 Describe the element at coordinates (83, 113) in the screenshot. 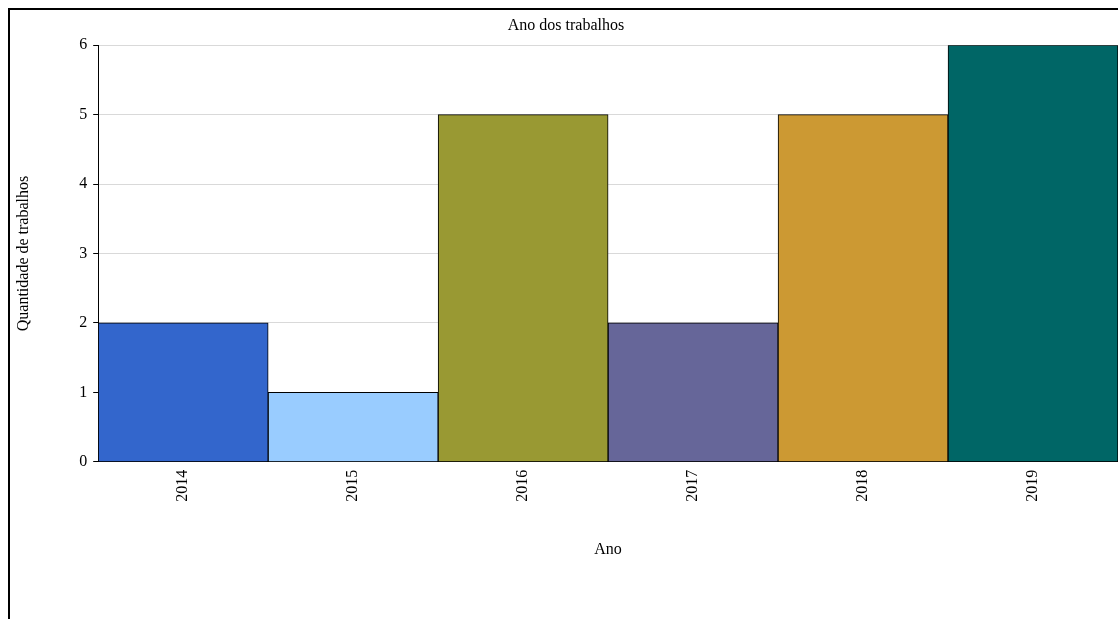

I see `y-tick-label: 5` at that location.